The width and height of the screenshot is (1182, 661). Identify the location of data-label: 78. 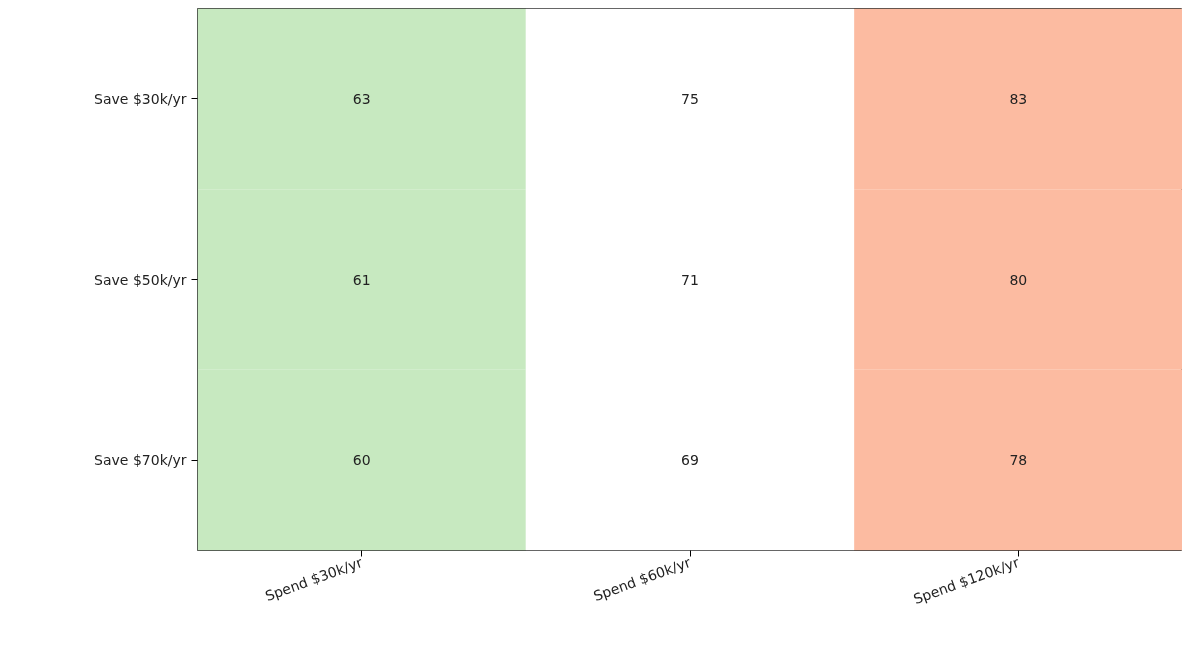
(1018, 460).